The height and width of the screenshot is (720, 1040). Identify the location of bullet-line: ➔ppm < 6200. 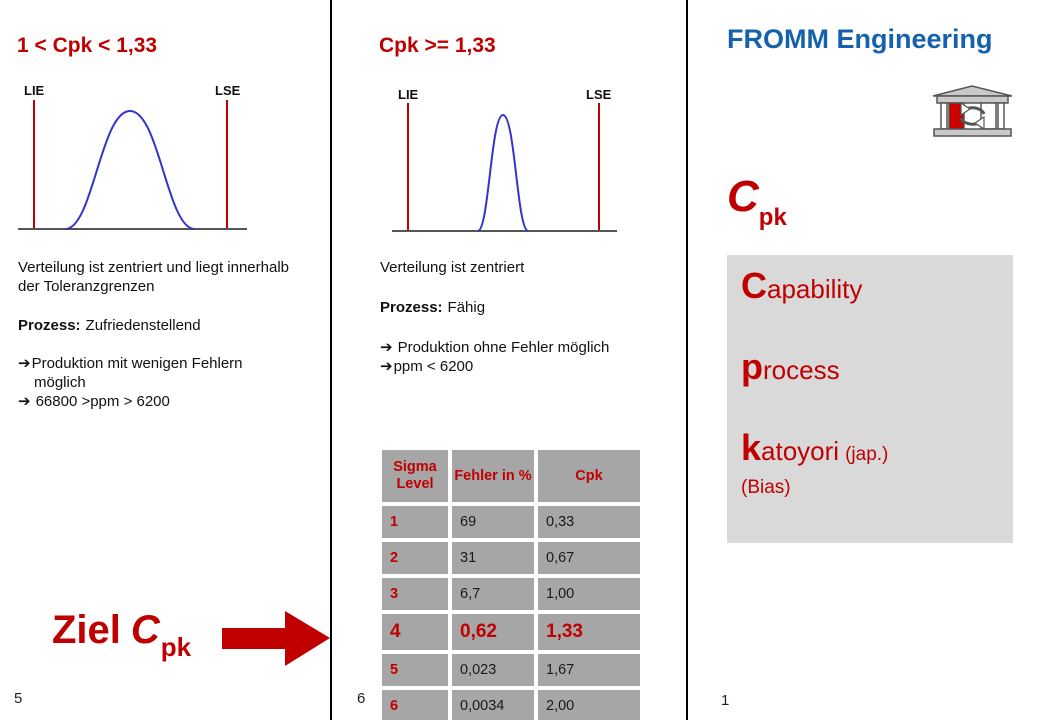
(494, 366).